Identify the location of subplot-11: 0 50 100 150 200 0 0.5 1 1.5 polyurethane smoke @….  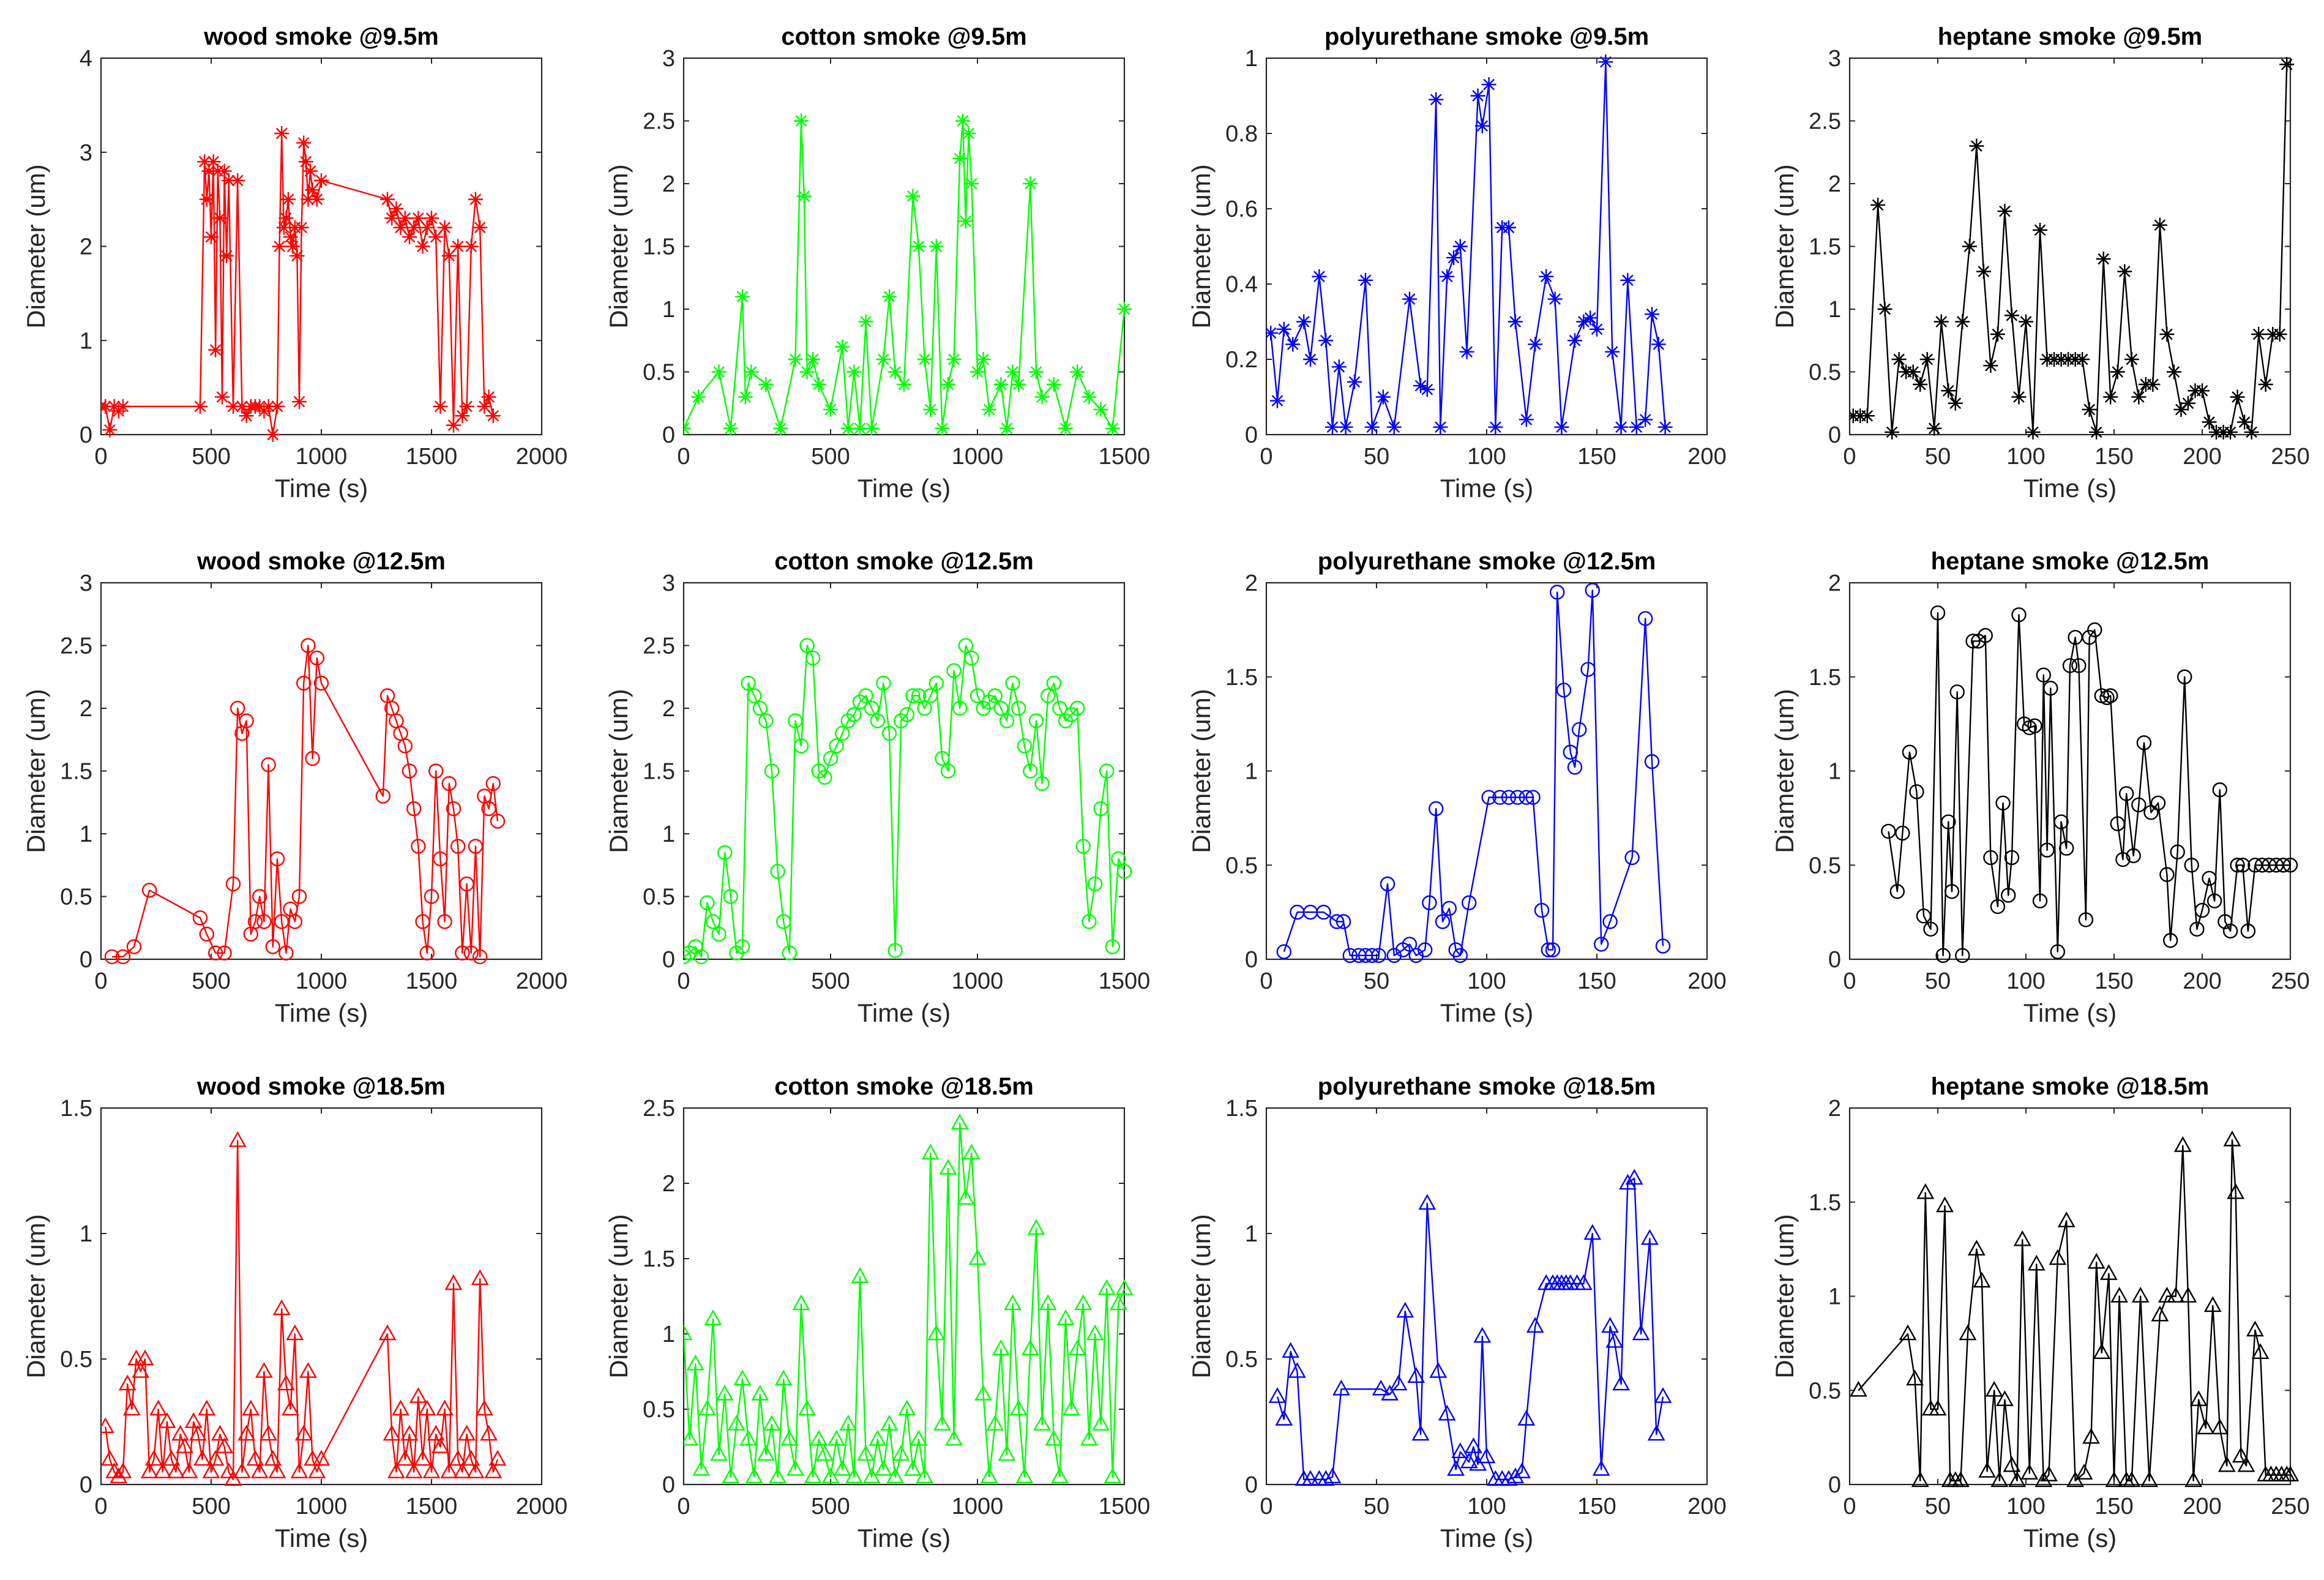
(1457, 1312).